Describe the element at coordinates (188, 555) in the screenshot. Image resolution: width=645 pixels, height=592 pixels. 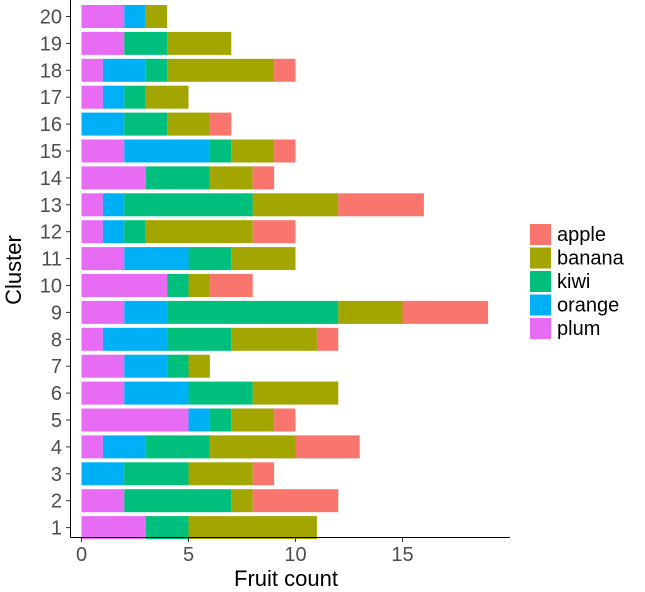
I see `x-tick-label: 5` at that location.